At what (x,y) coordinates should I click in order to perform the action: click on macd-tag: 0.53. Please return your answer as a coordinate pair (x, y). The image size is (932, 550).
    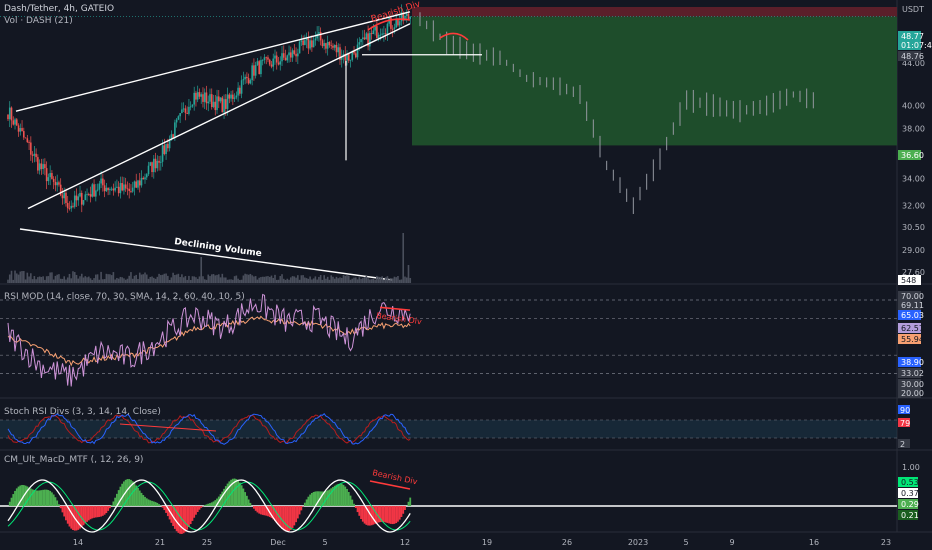
    Looking at the image, I should click on (910, 482).